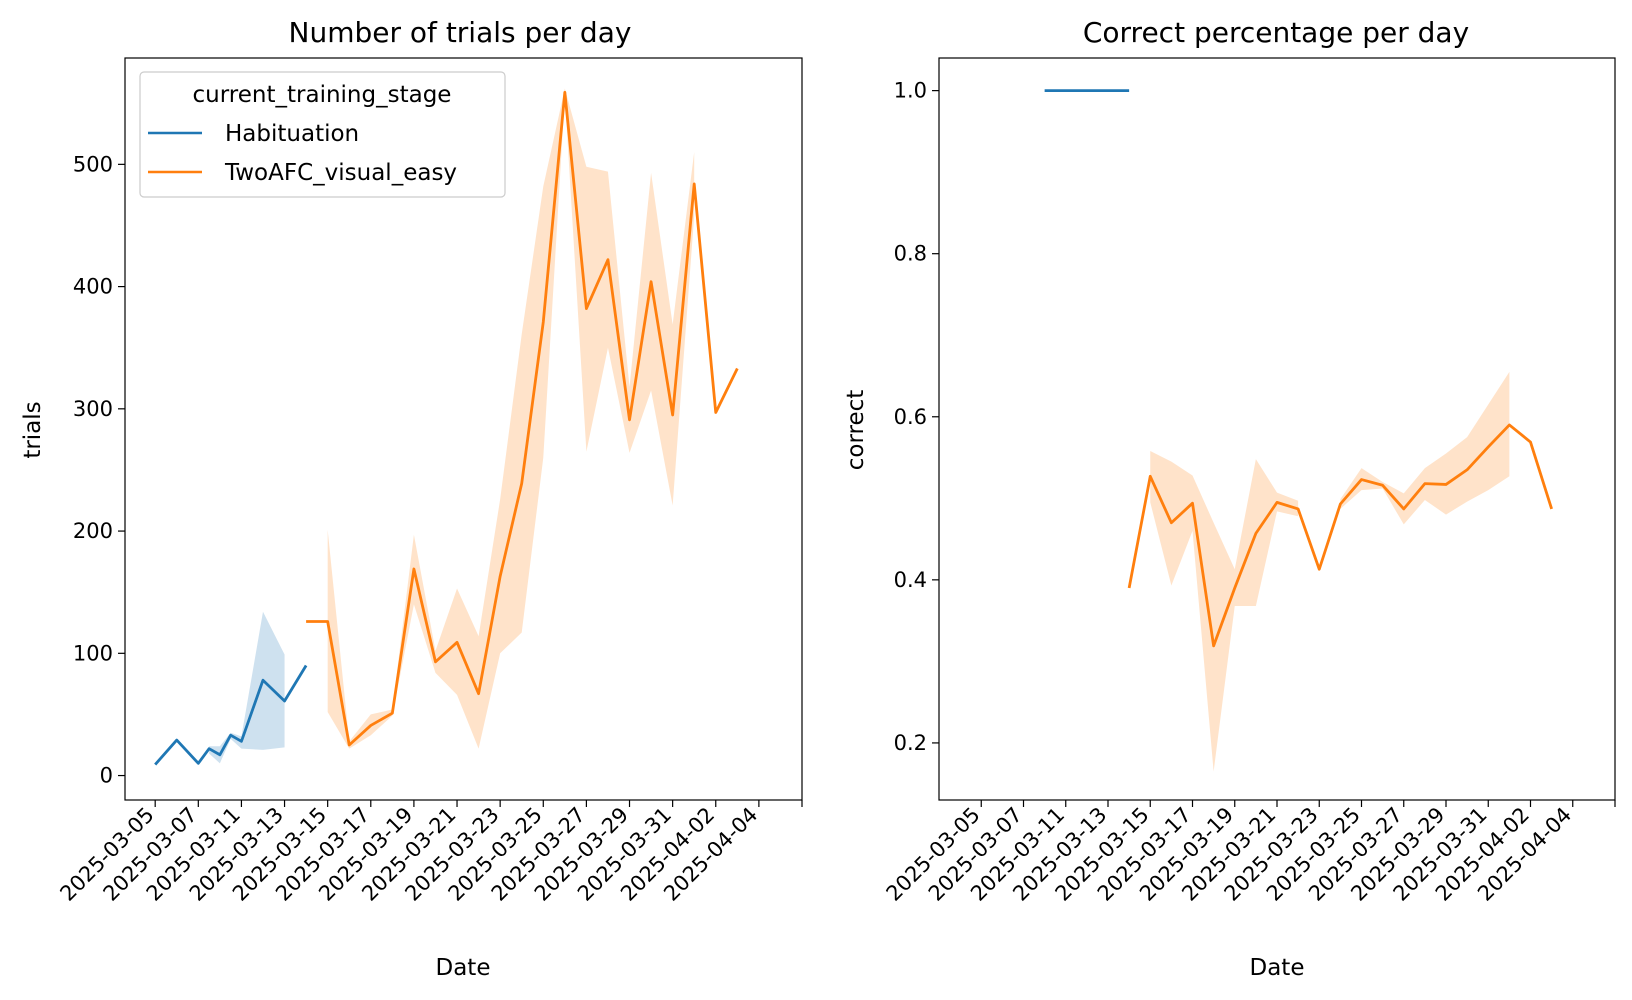 The height and width of the screenshot is (1000, 1632). I want to click on trials-line-habituation, so click(231, 715).